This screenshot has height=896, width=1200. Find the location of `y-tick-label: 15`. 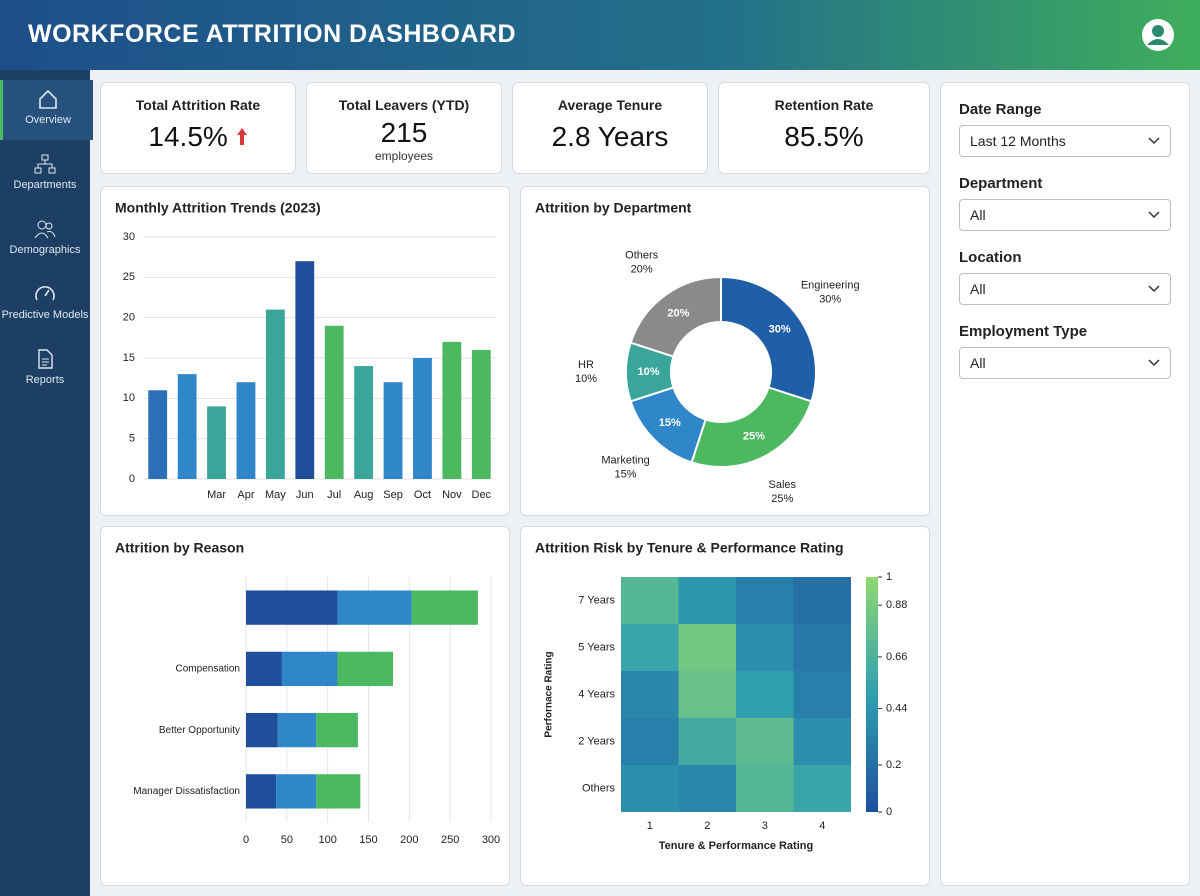

y-tick-label: 15 is located at coordinates (129, 358).